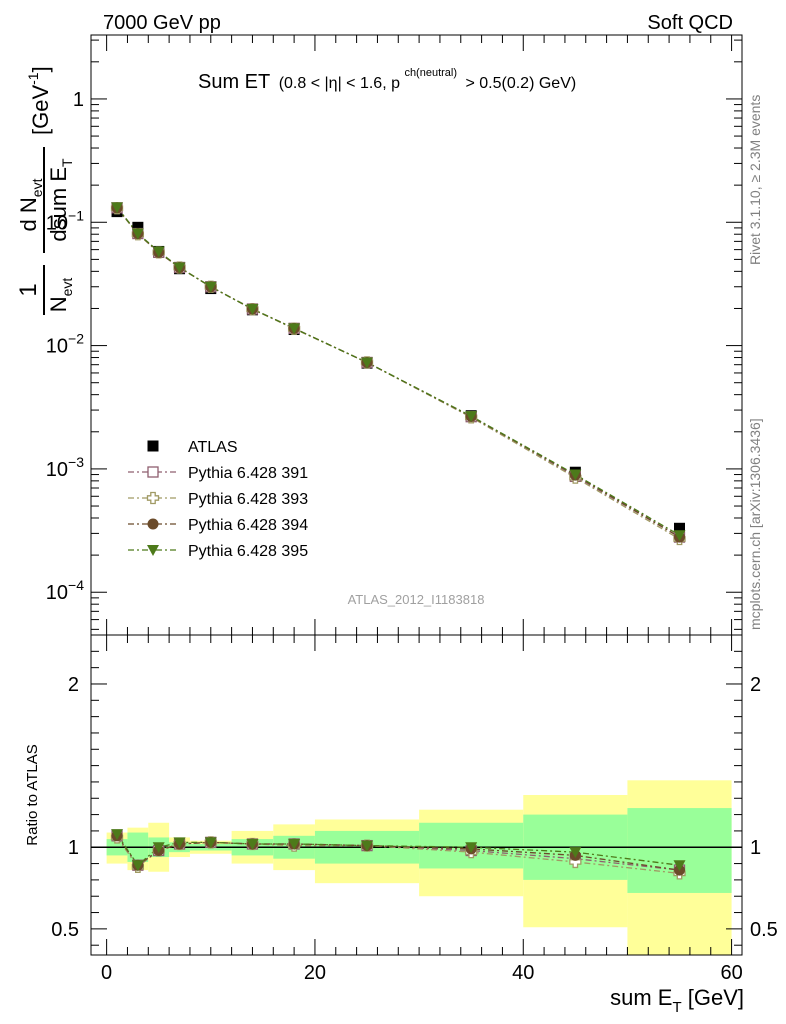 The width and height of the screenshot is (786, 1024). What do you see at coordinates (213, 447) in the screenshot?
I see `legend-entry-label: ATLAS` at bounding box center [213, 447].